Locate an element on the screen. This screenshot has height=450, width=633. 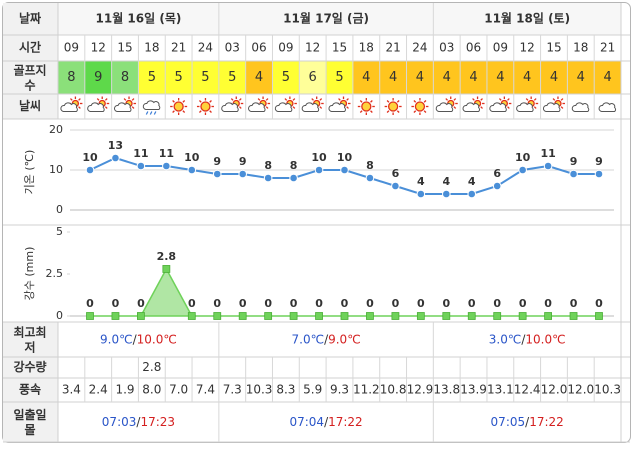
wind-speed: 8.0 is located at coordinates (151, 390).